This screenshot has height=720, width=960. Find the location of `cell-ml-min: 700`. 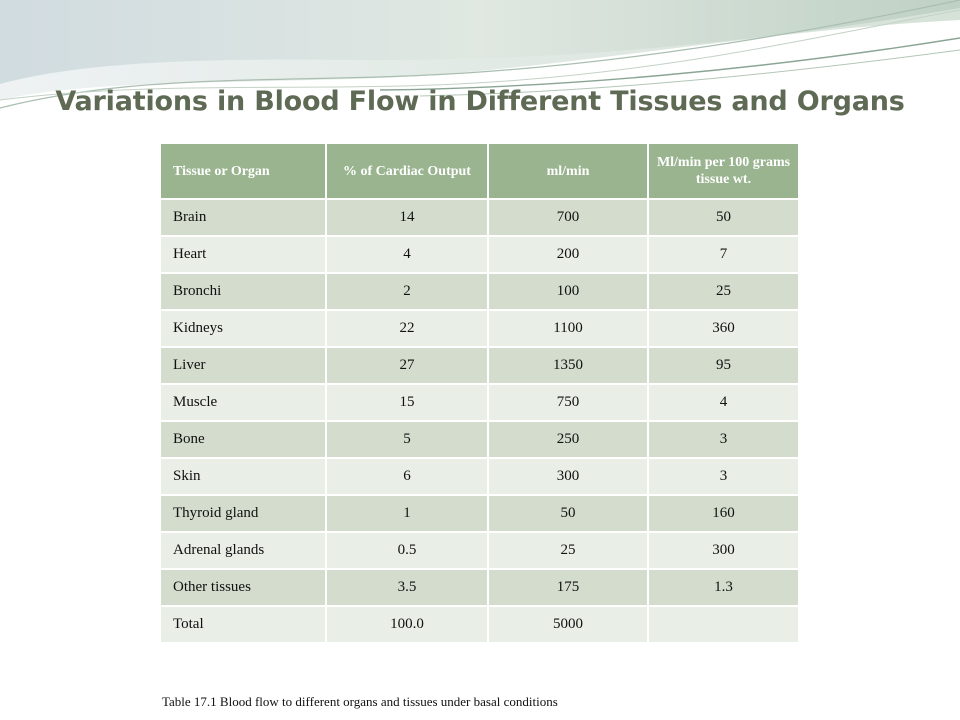

cell-ml-min: 700 is located at coordinates (568, 217).